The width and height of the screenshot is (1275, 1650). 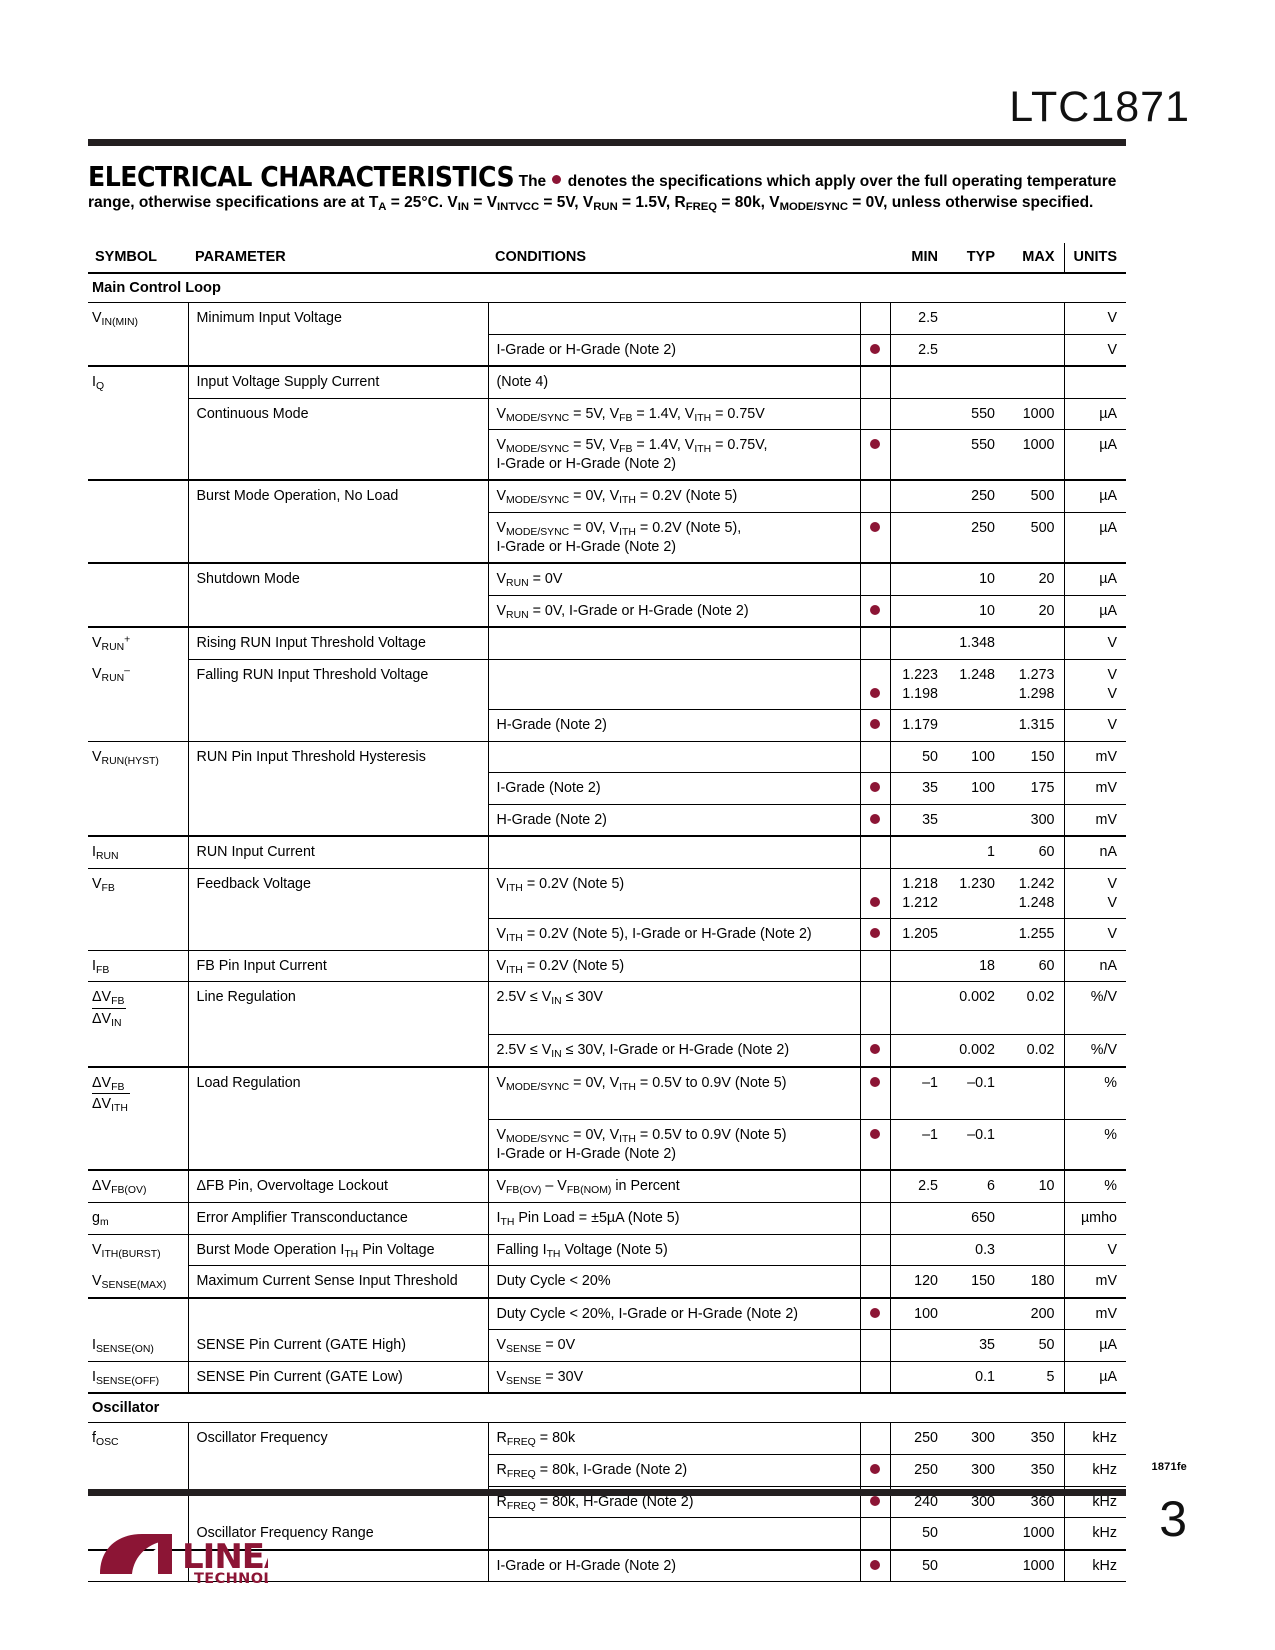 What do you see at coordinates (674, 725) in the screenshot?
I see `cell-conditions: H-Grade (Note 2)` at bounding box center [674, 725].